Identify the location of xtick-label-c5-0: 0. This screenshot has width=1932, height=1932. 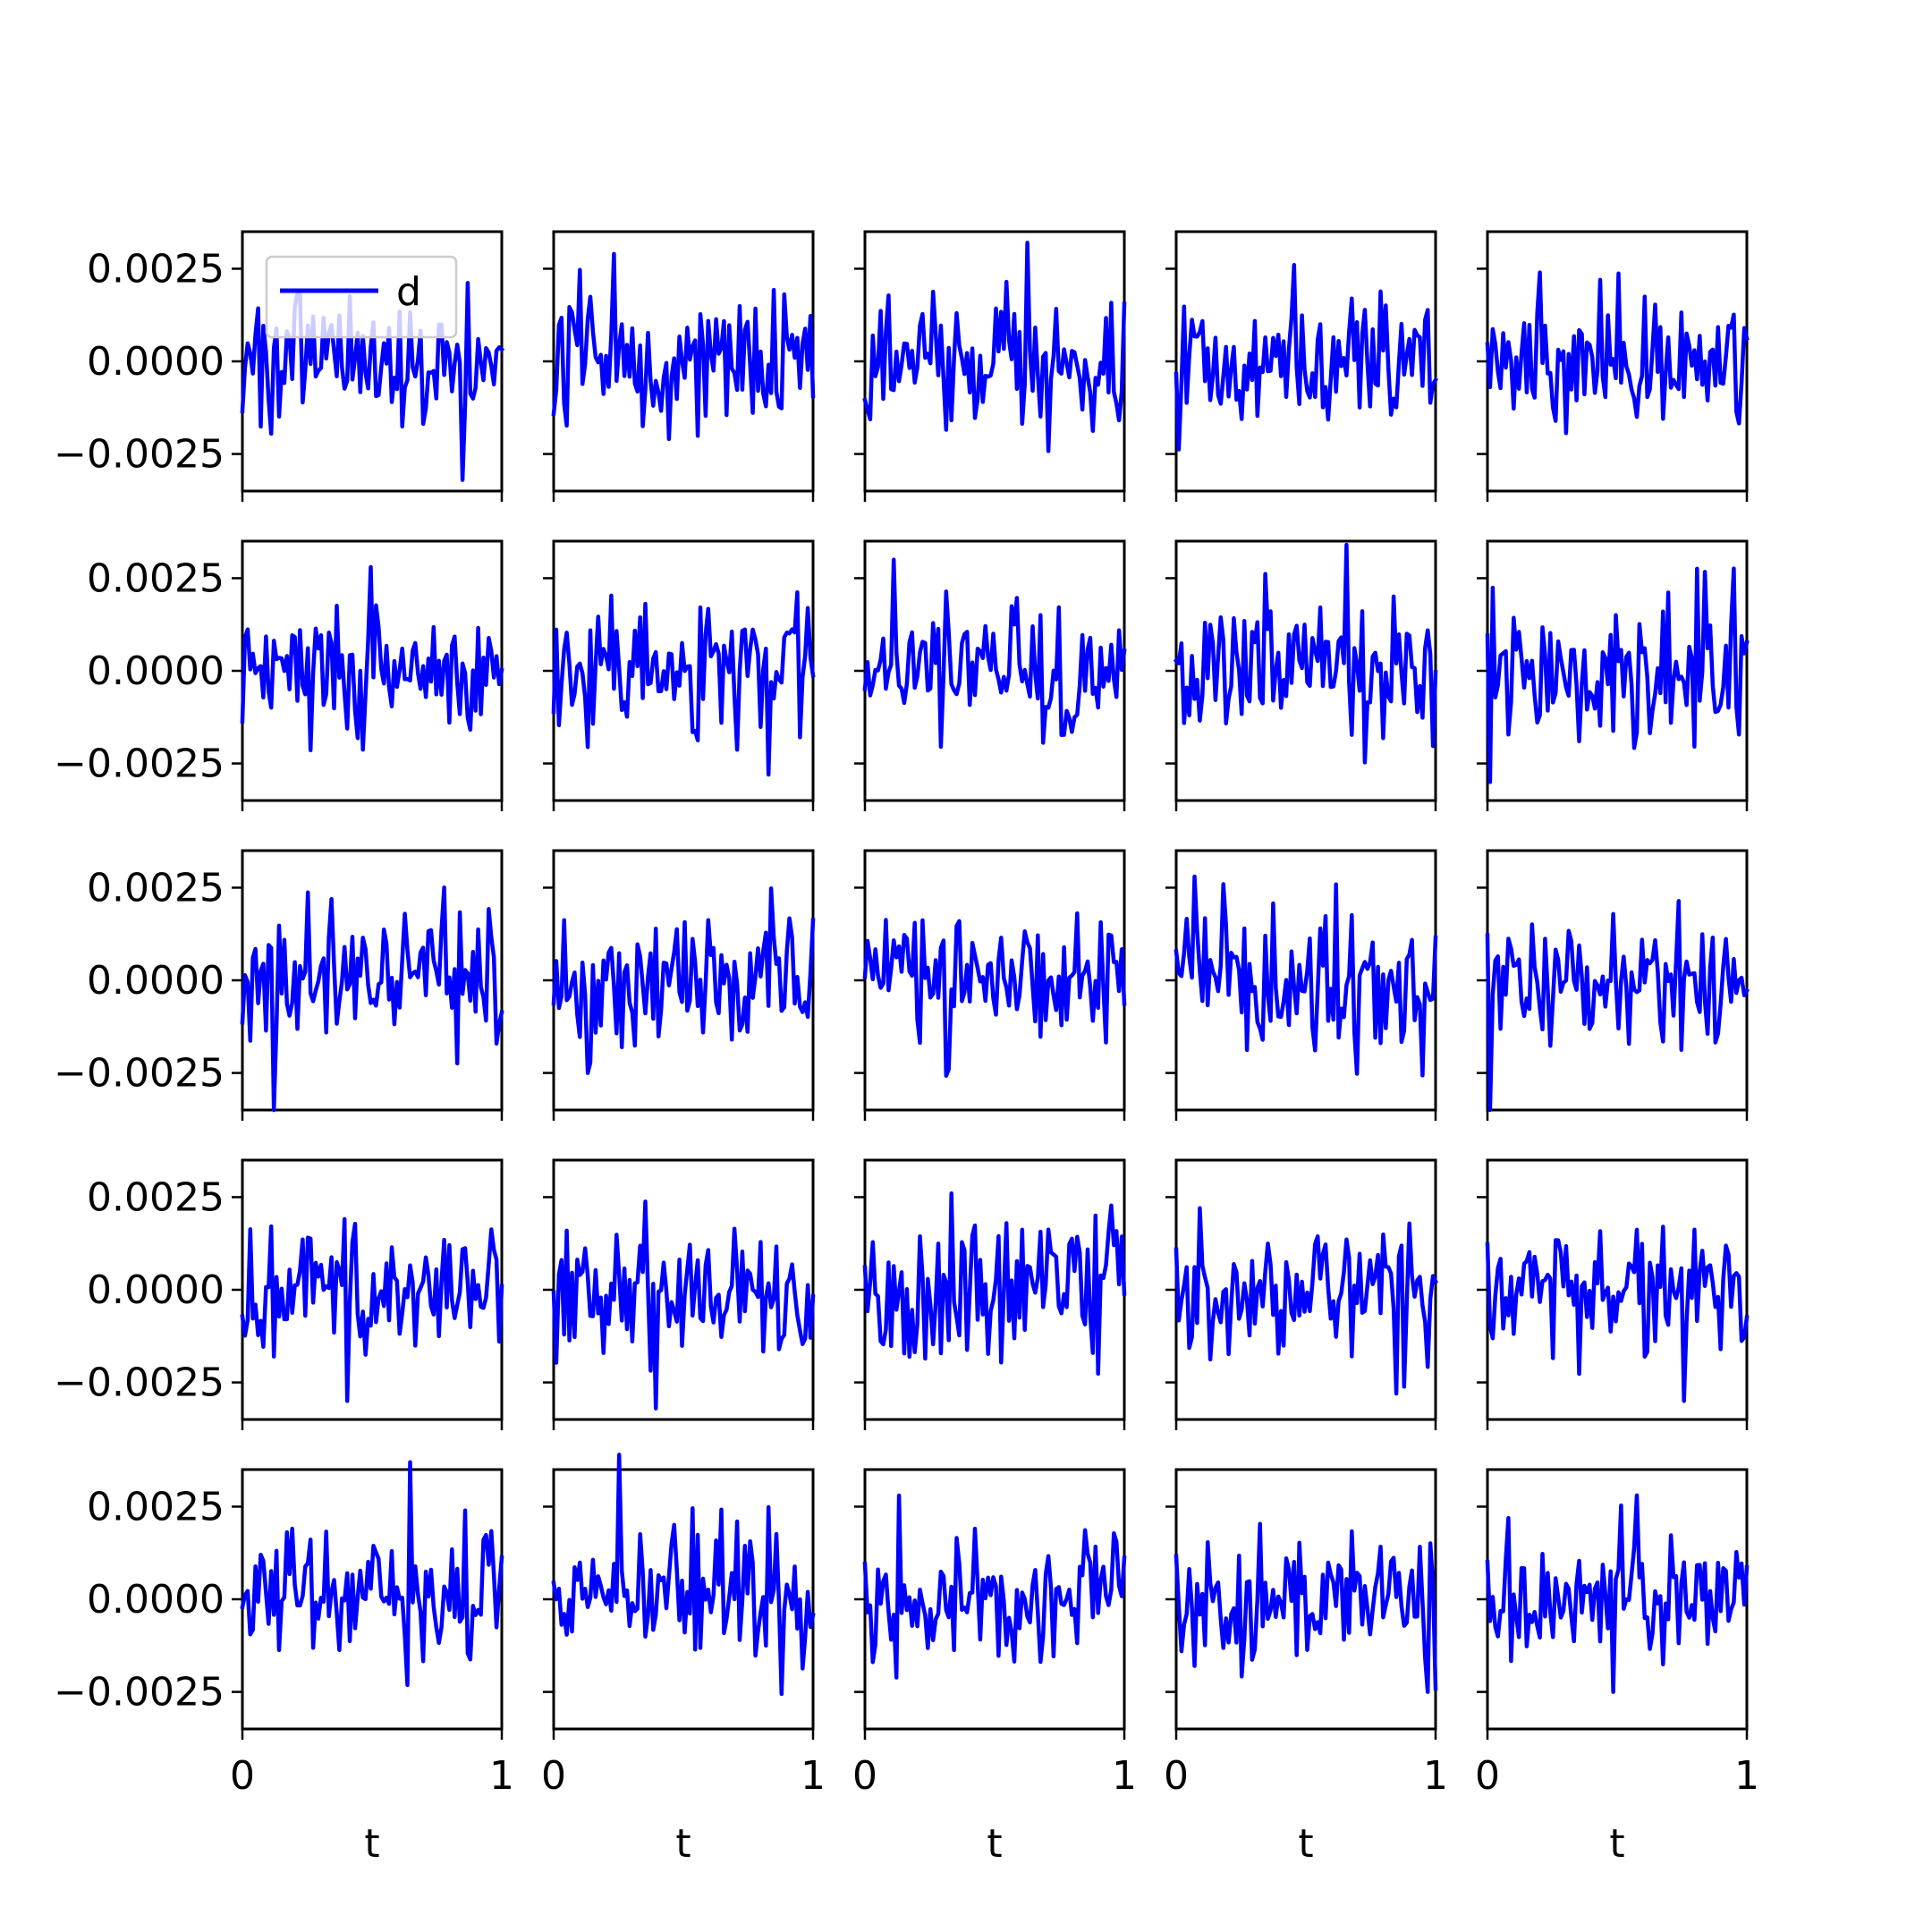
(1487, 1776).